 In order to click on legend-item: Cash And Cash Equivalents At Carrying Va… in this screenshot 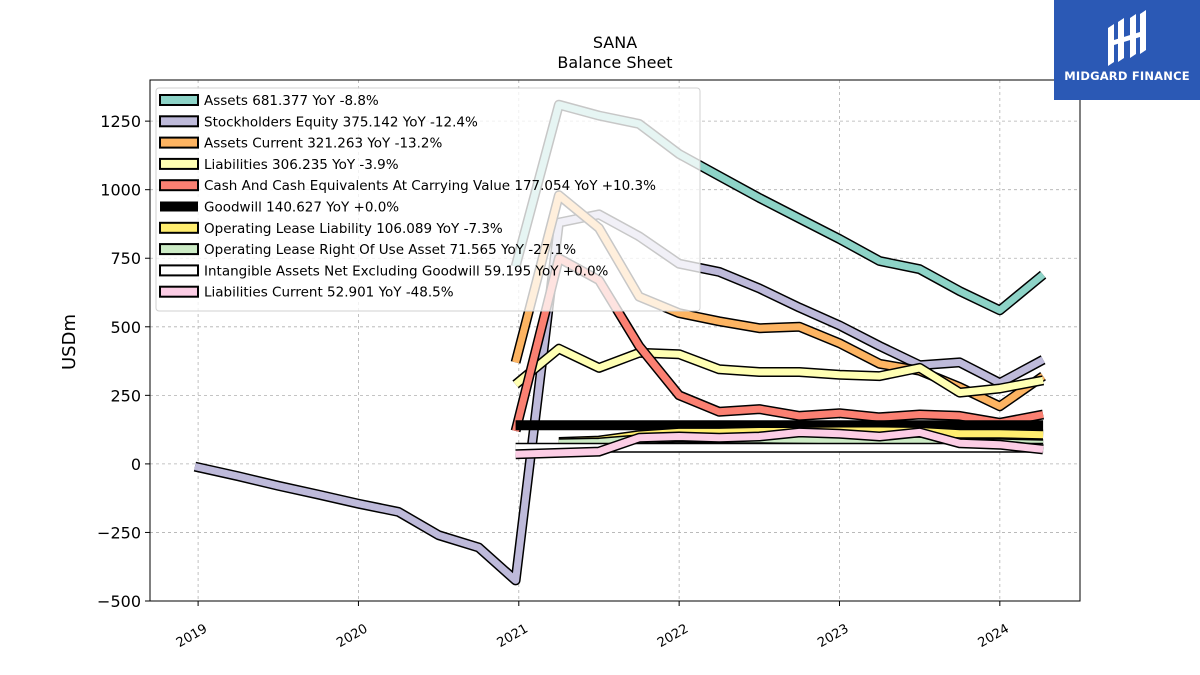, I will do `click(407, 186)`.